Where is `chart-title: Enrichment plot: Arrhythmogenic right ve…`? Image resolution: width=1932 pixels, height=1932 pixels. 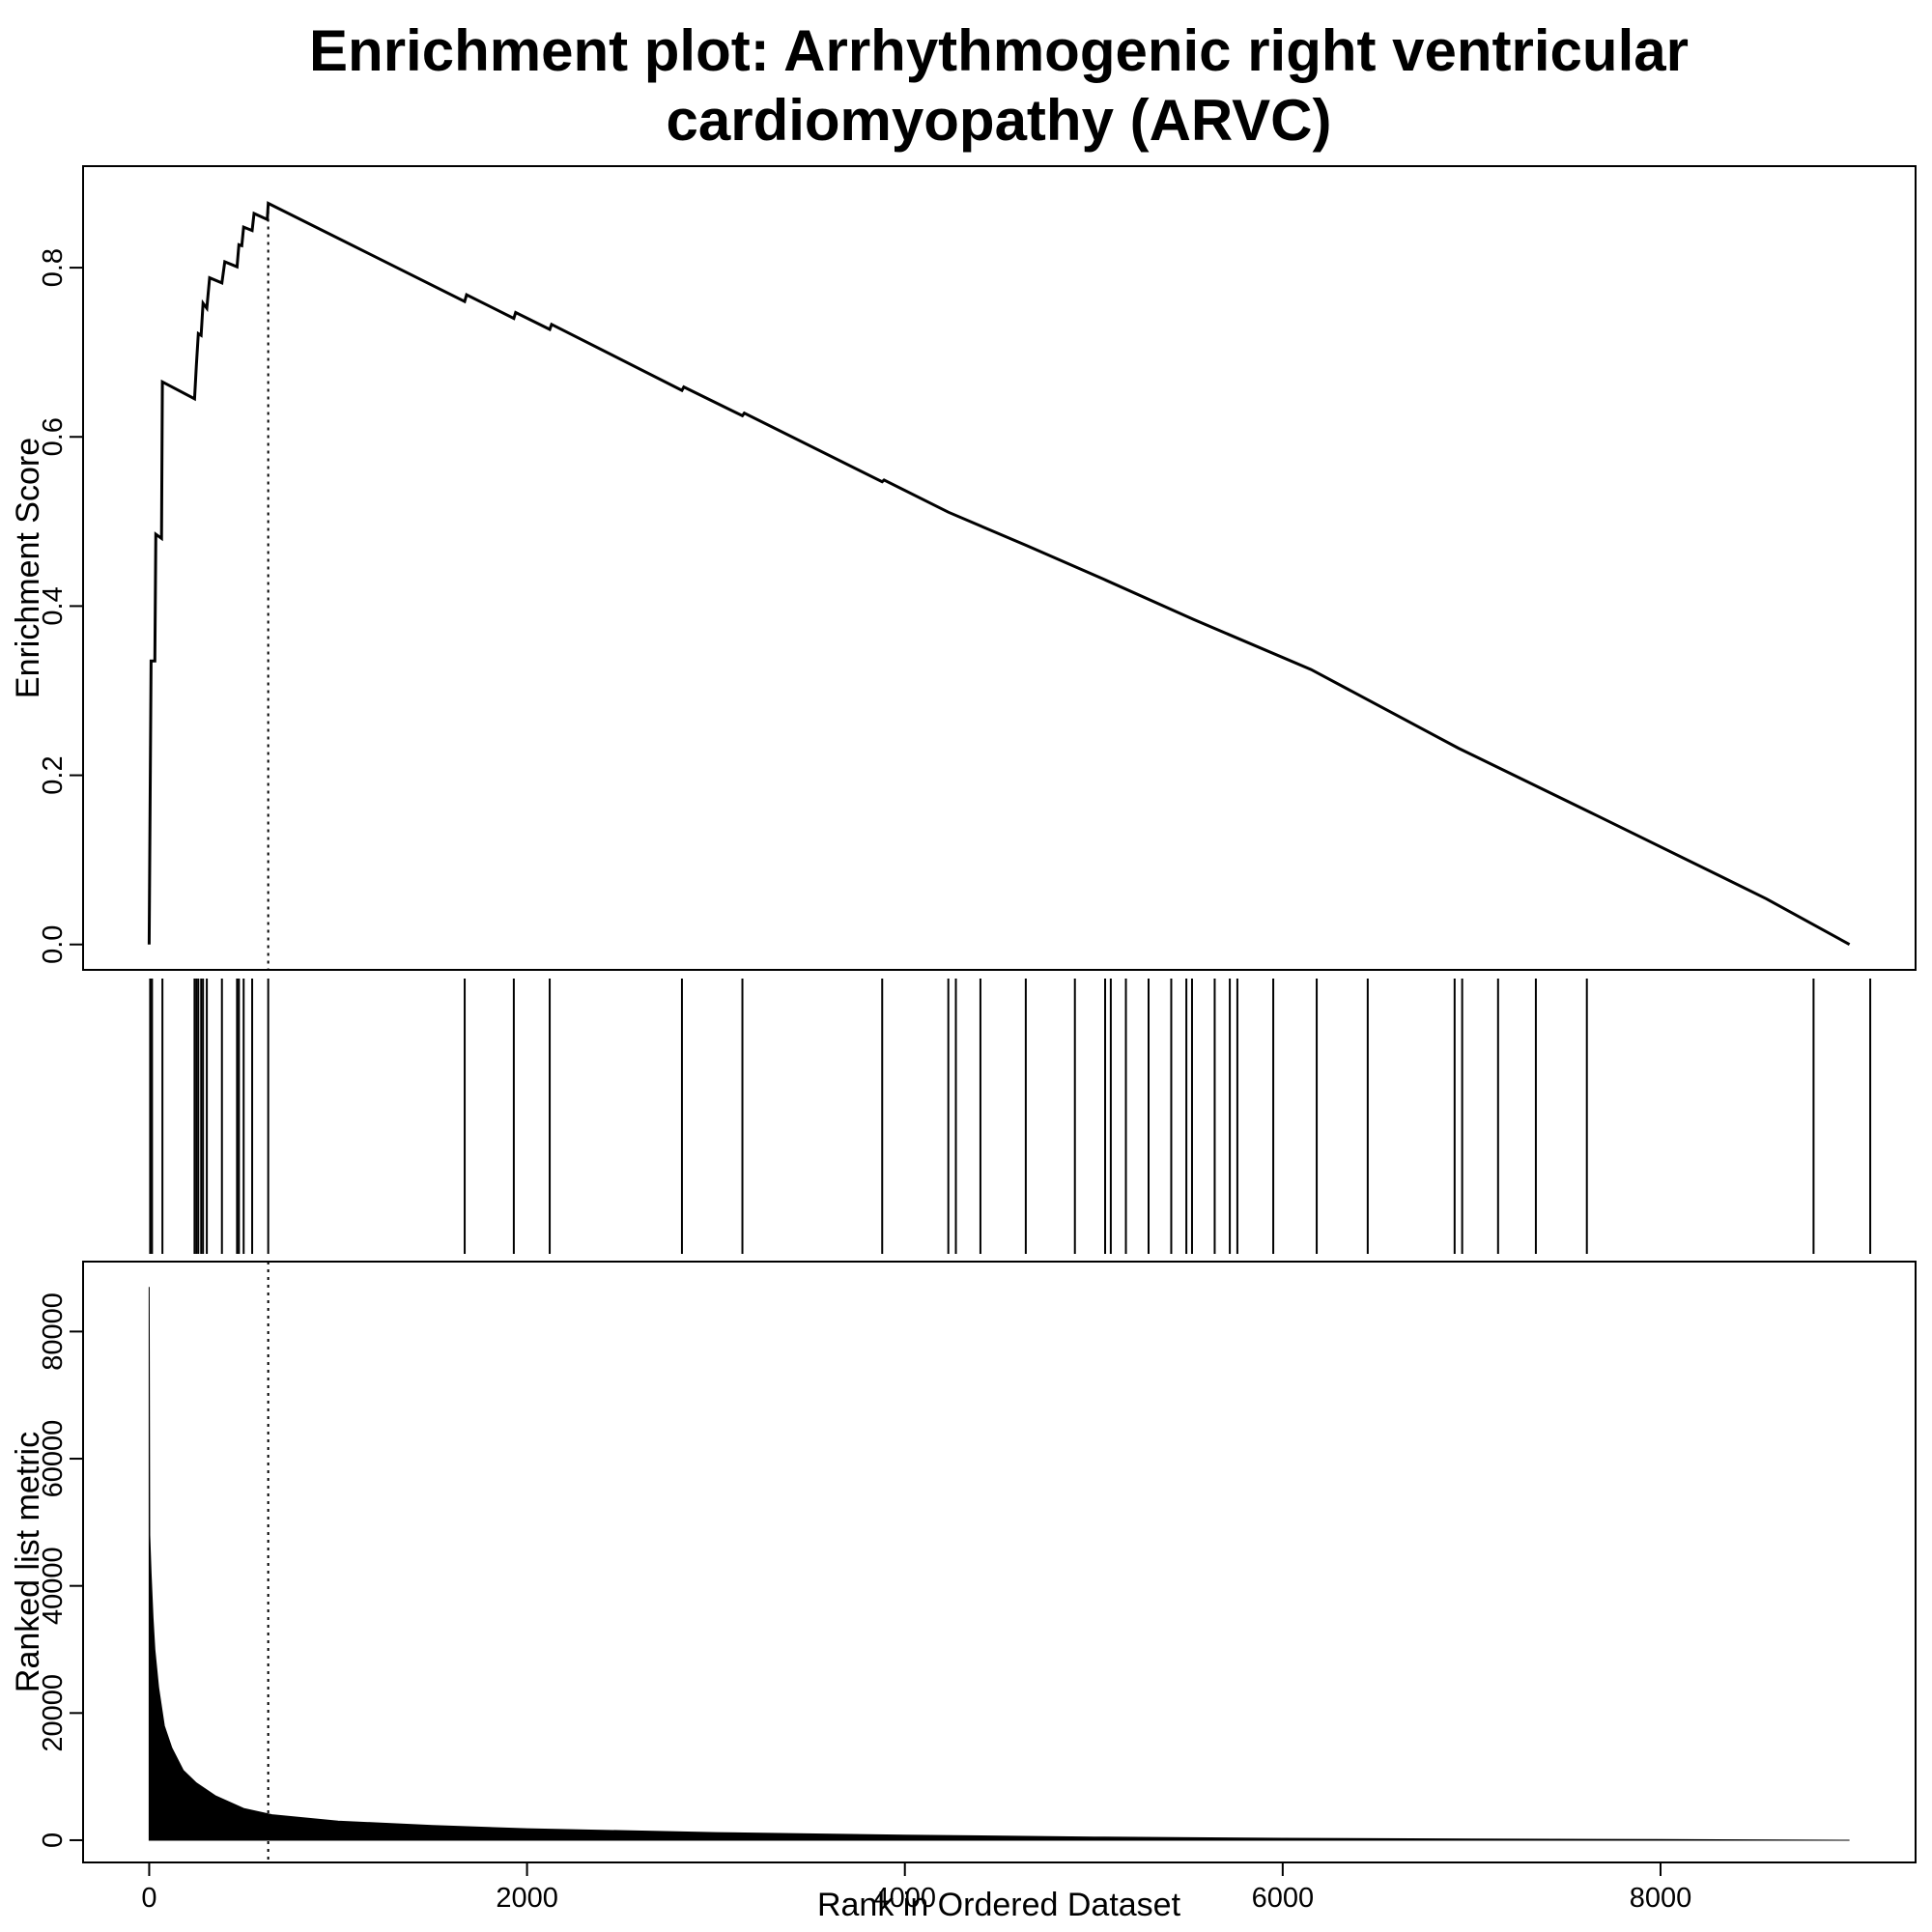 chart-title: Enrichment plot: Arrhythmogenic right ve… is located at coordinates (999, 85).